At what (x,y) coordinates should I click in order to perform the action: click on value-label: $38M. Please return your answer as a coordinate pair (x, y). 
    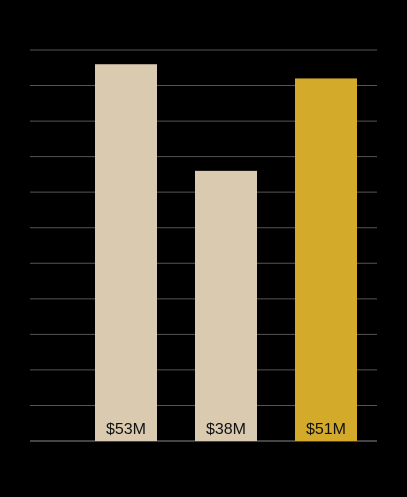
    Looking at the image, I should click on (226, 429).